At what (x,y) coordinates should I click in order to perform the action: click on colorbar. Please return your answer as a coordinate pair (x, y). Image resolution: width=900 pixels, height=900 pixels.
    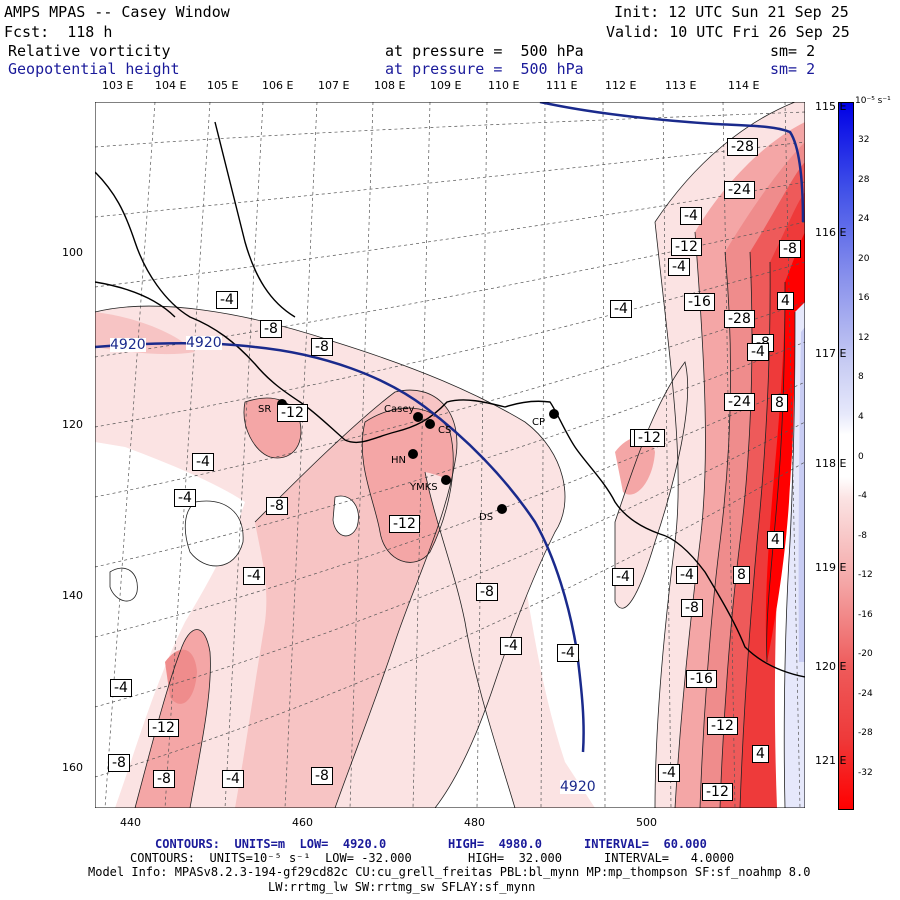
    Looking at the image, I should click on (846, 456).